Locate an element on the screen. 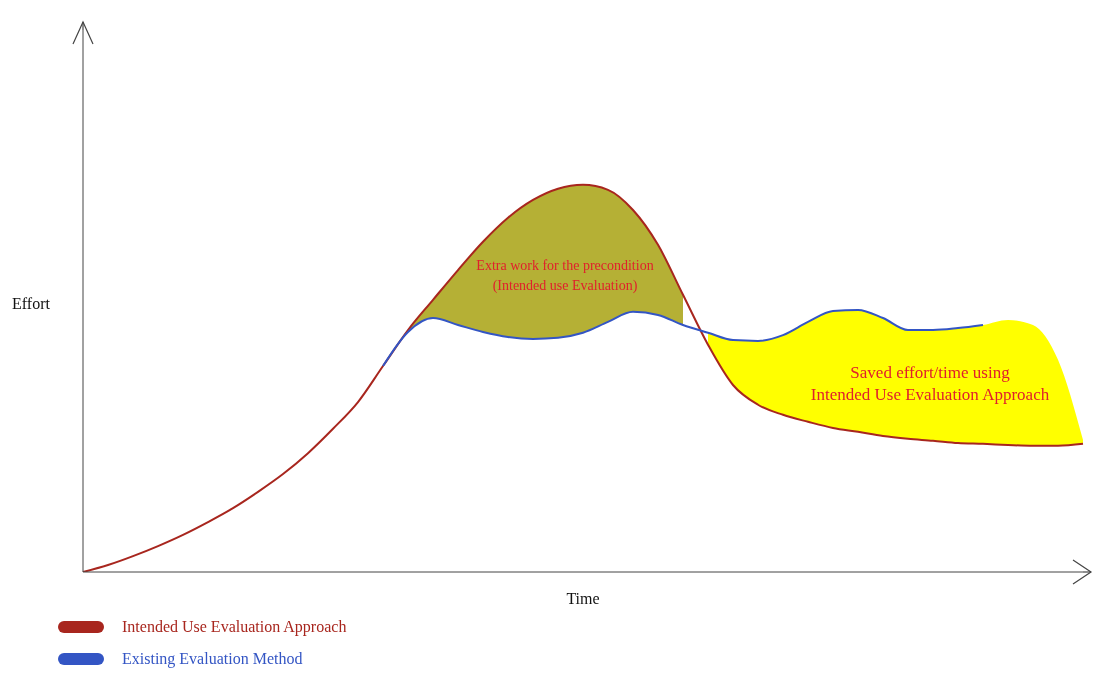  x-axis-title: Time is located at coordinates (583, 598).